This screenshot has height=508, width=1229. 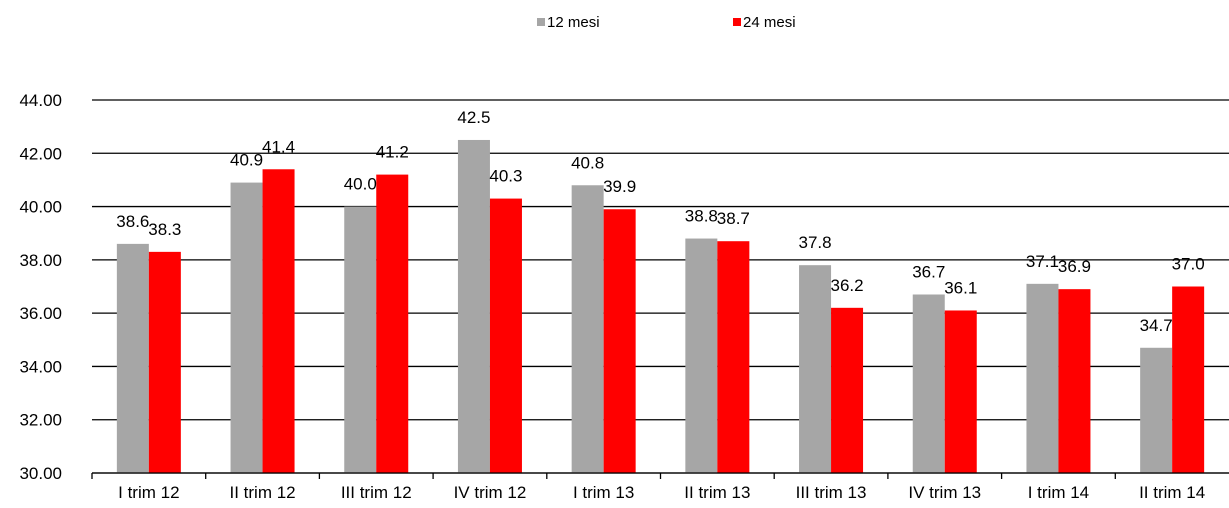 What do you see at coordinates (603, 492) in the screenshot?
I see `x-tick-label-i-trim-13: I trim 13` at bounding box center [603, 492].